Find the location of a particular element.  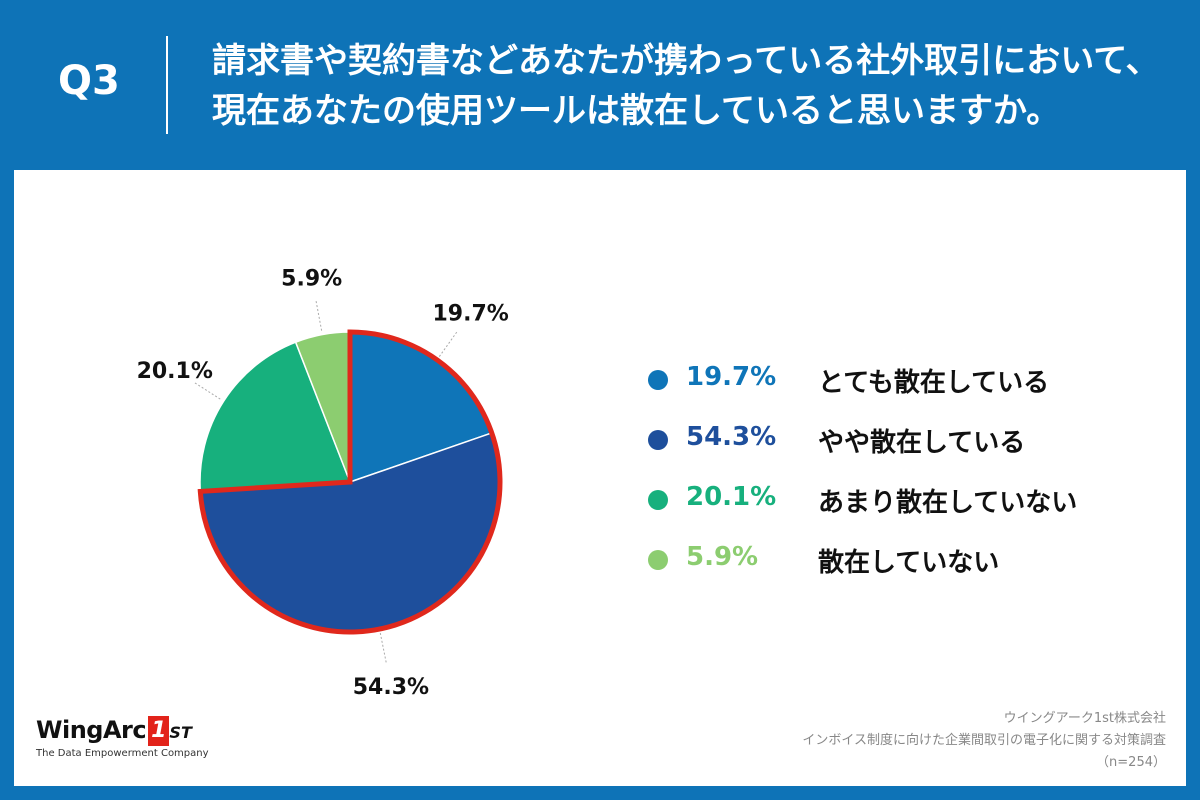

question-title-line2: 現在あなたの使用ツールは散在していると思いますか。 is located at coordinates (636, 111).